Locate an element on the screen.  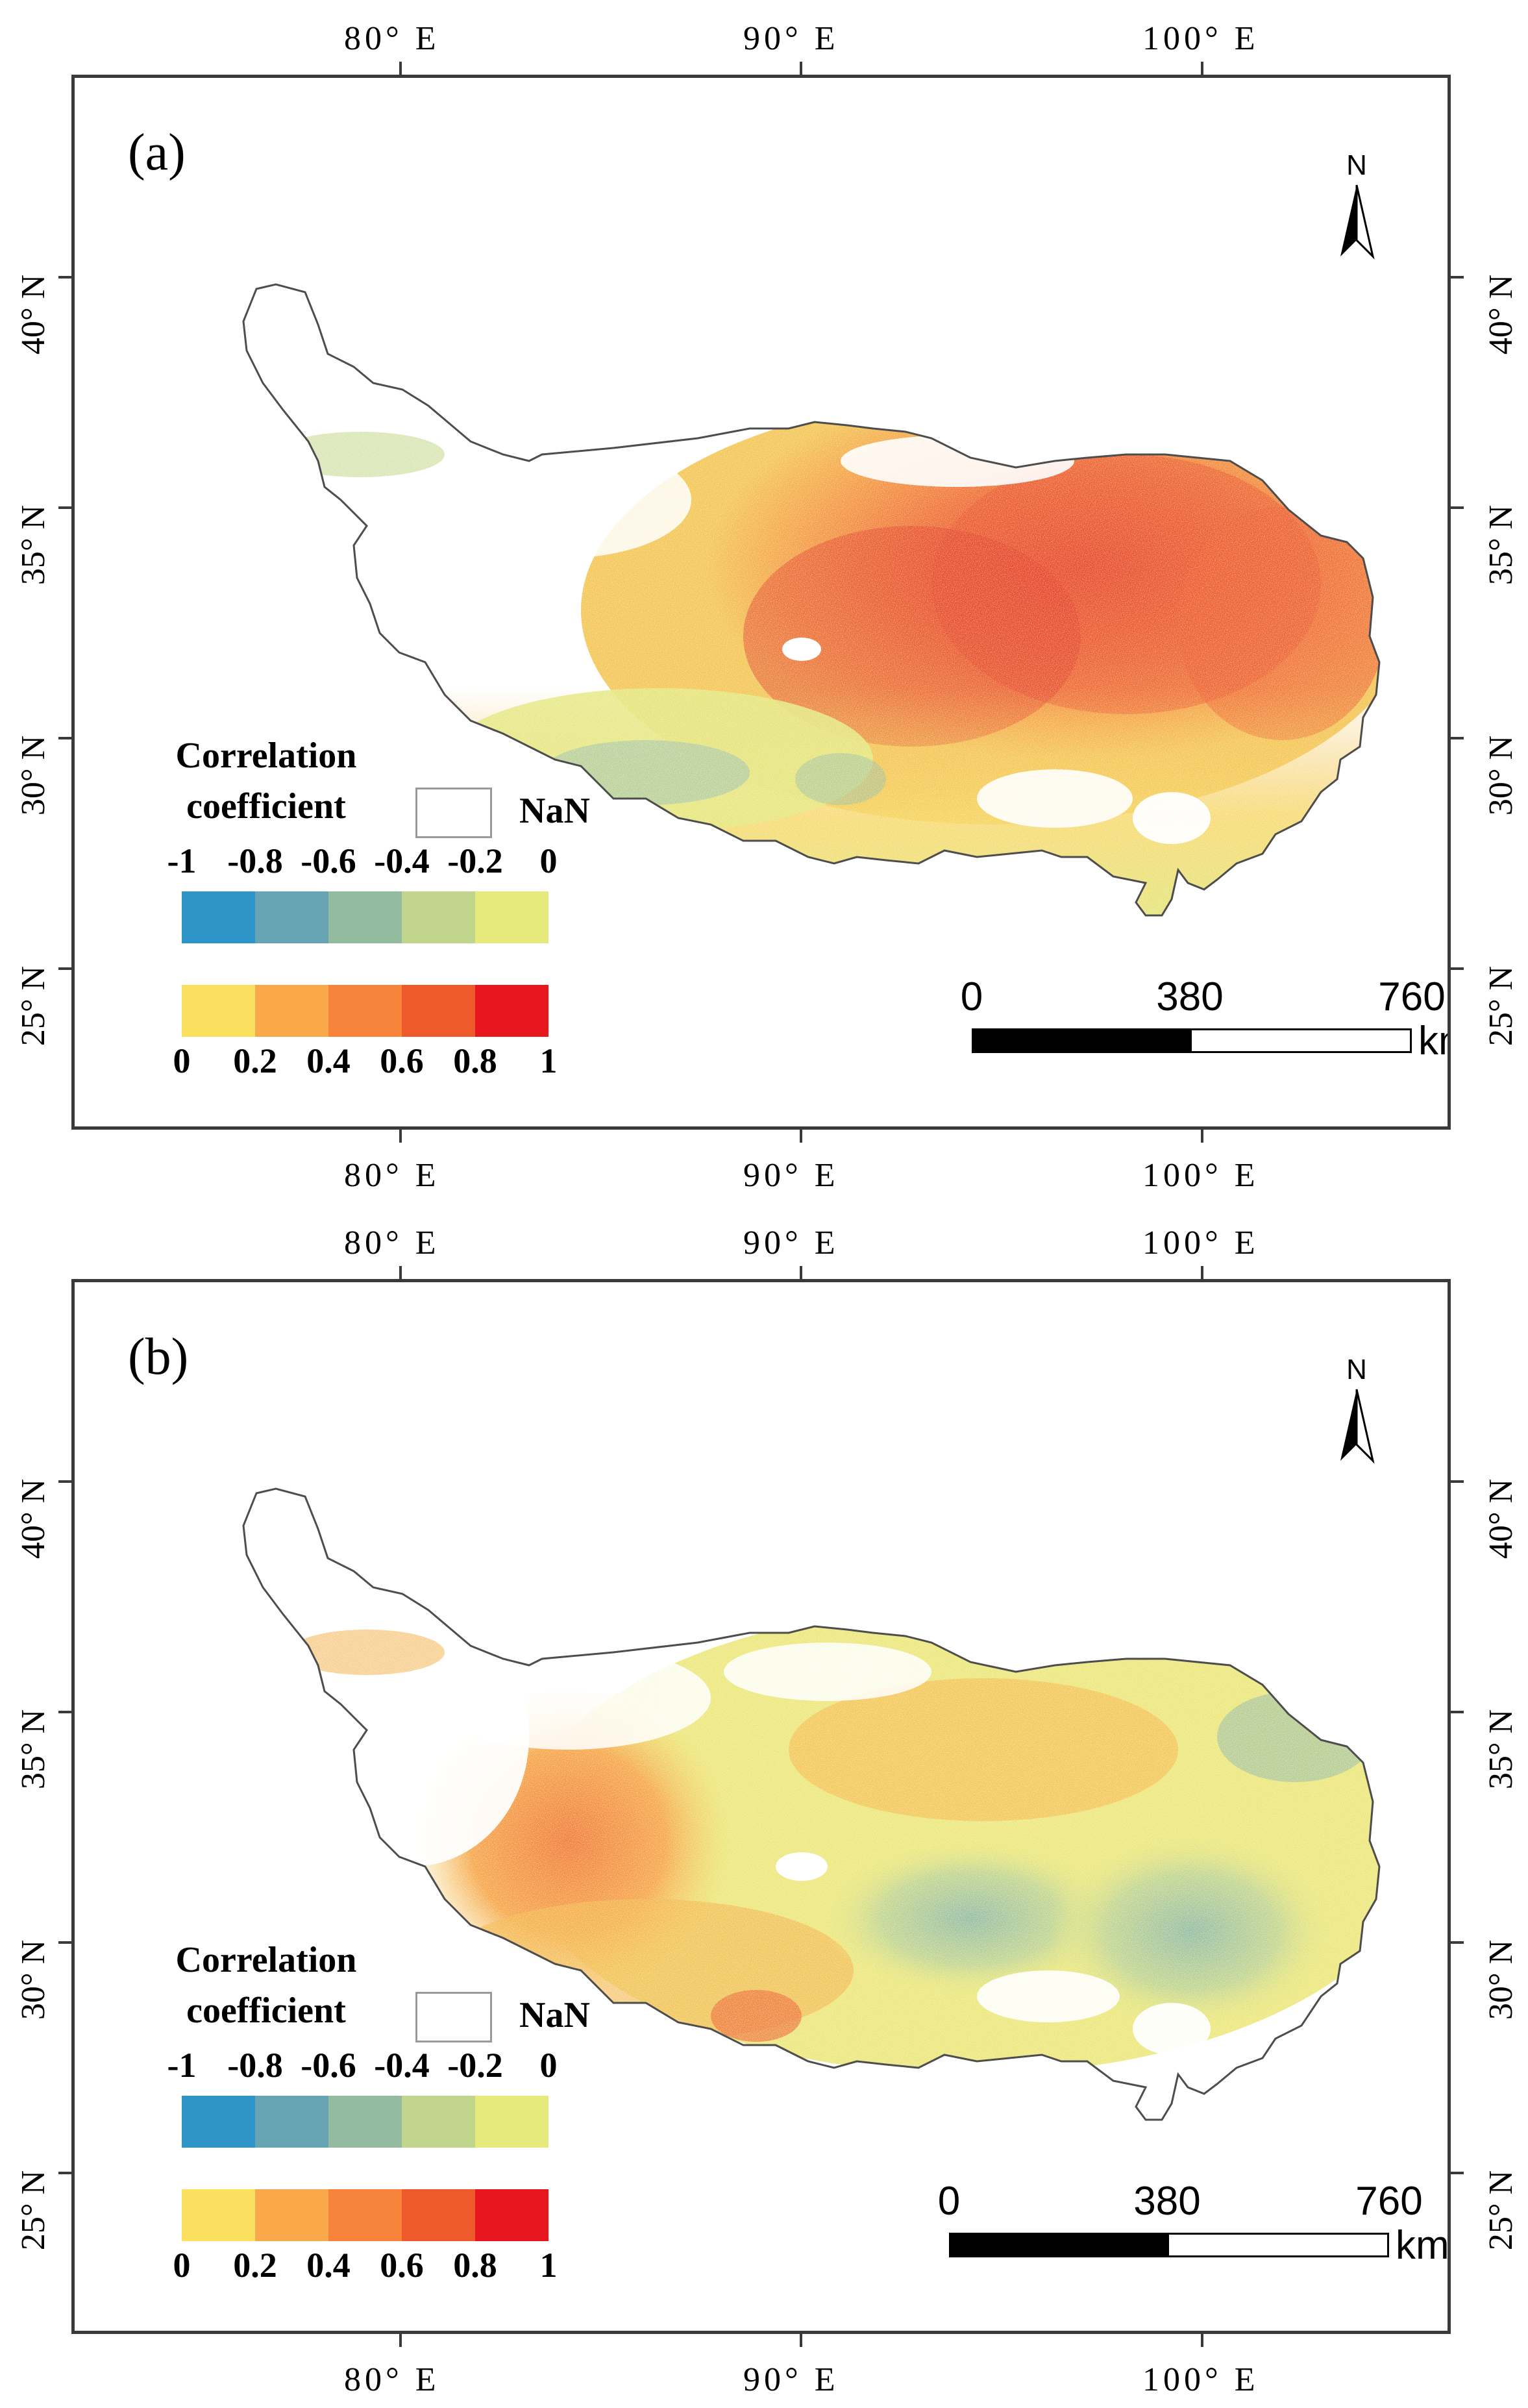
nan-swatch is located at coordinates (453, 813).